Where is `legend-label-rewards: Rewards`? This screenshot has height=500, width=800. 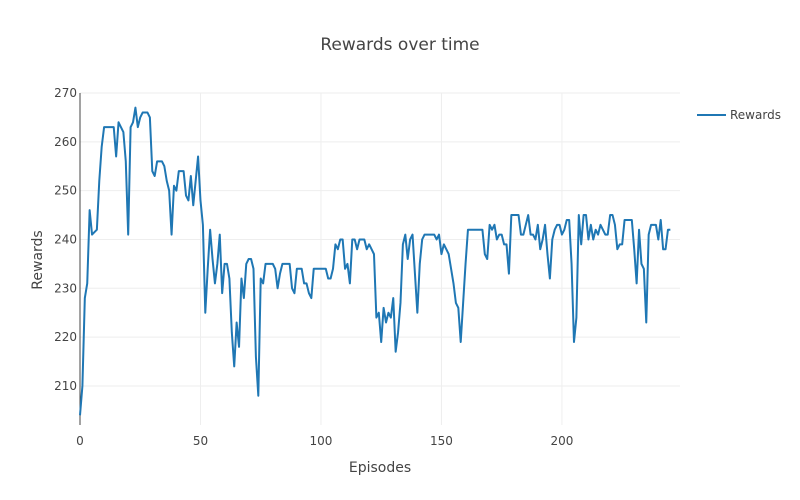 legend-label-rewards: Rewards is located at coordinates (755, 115).